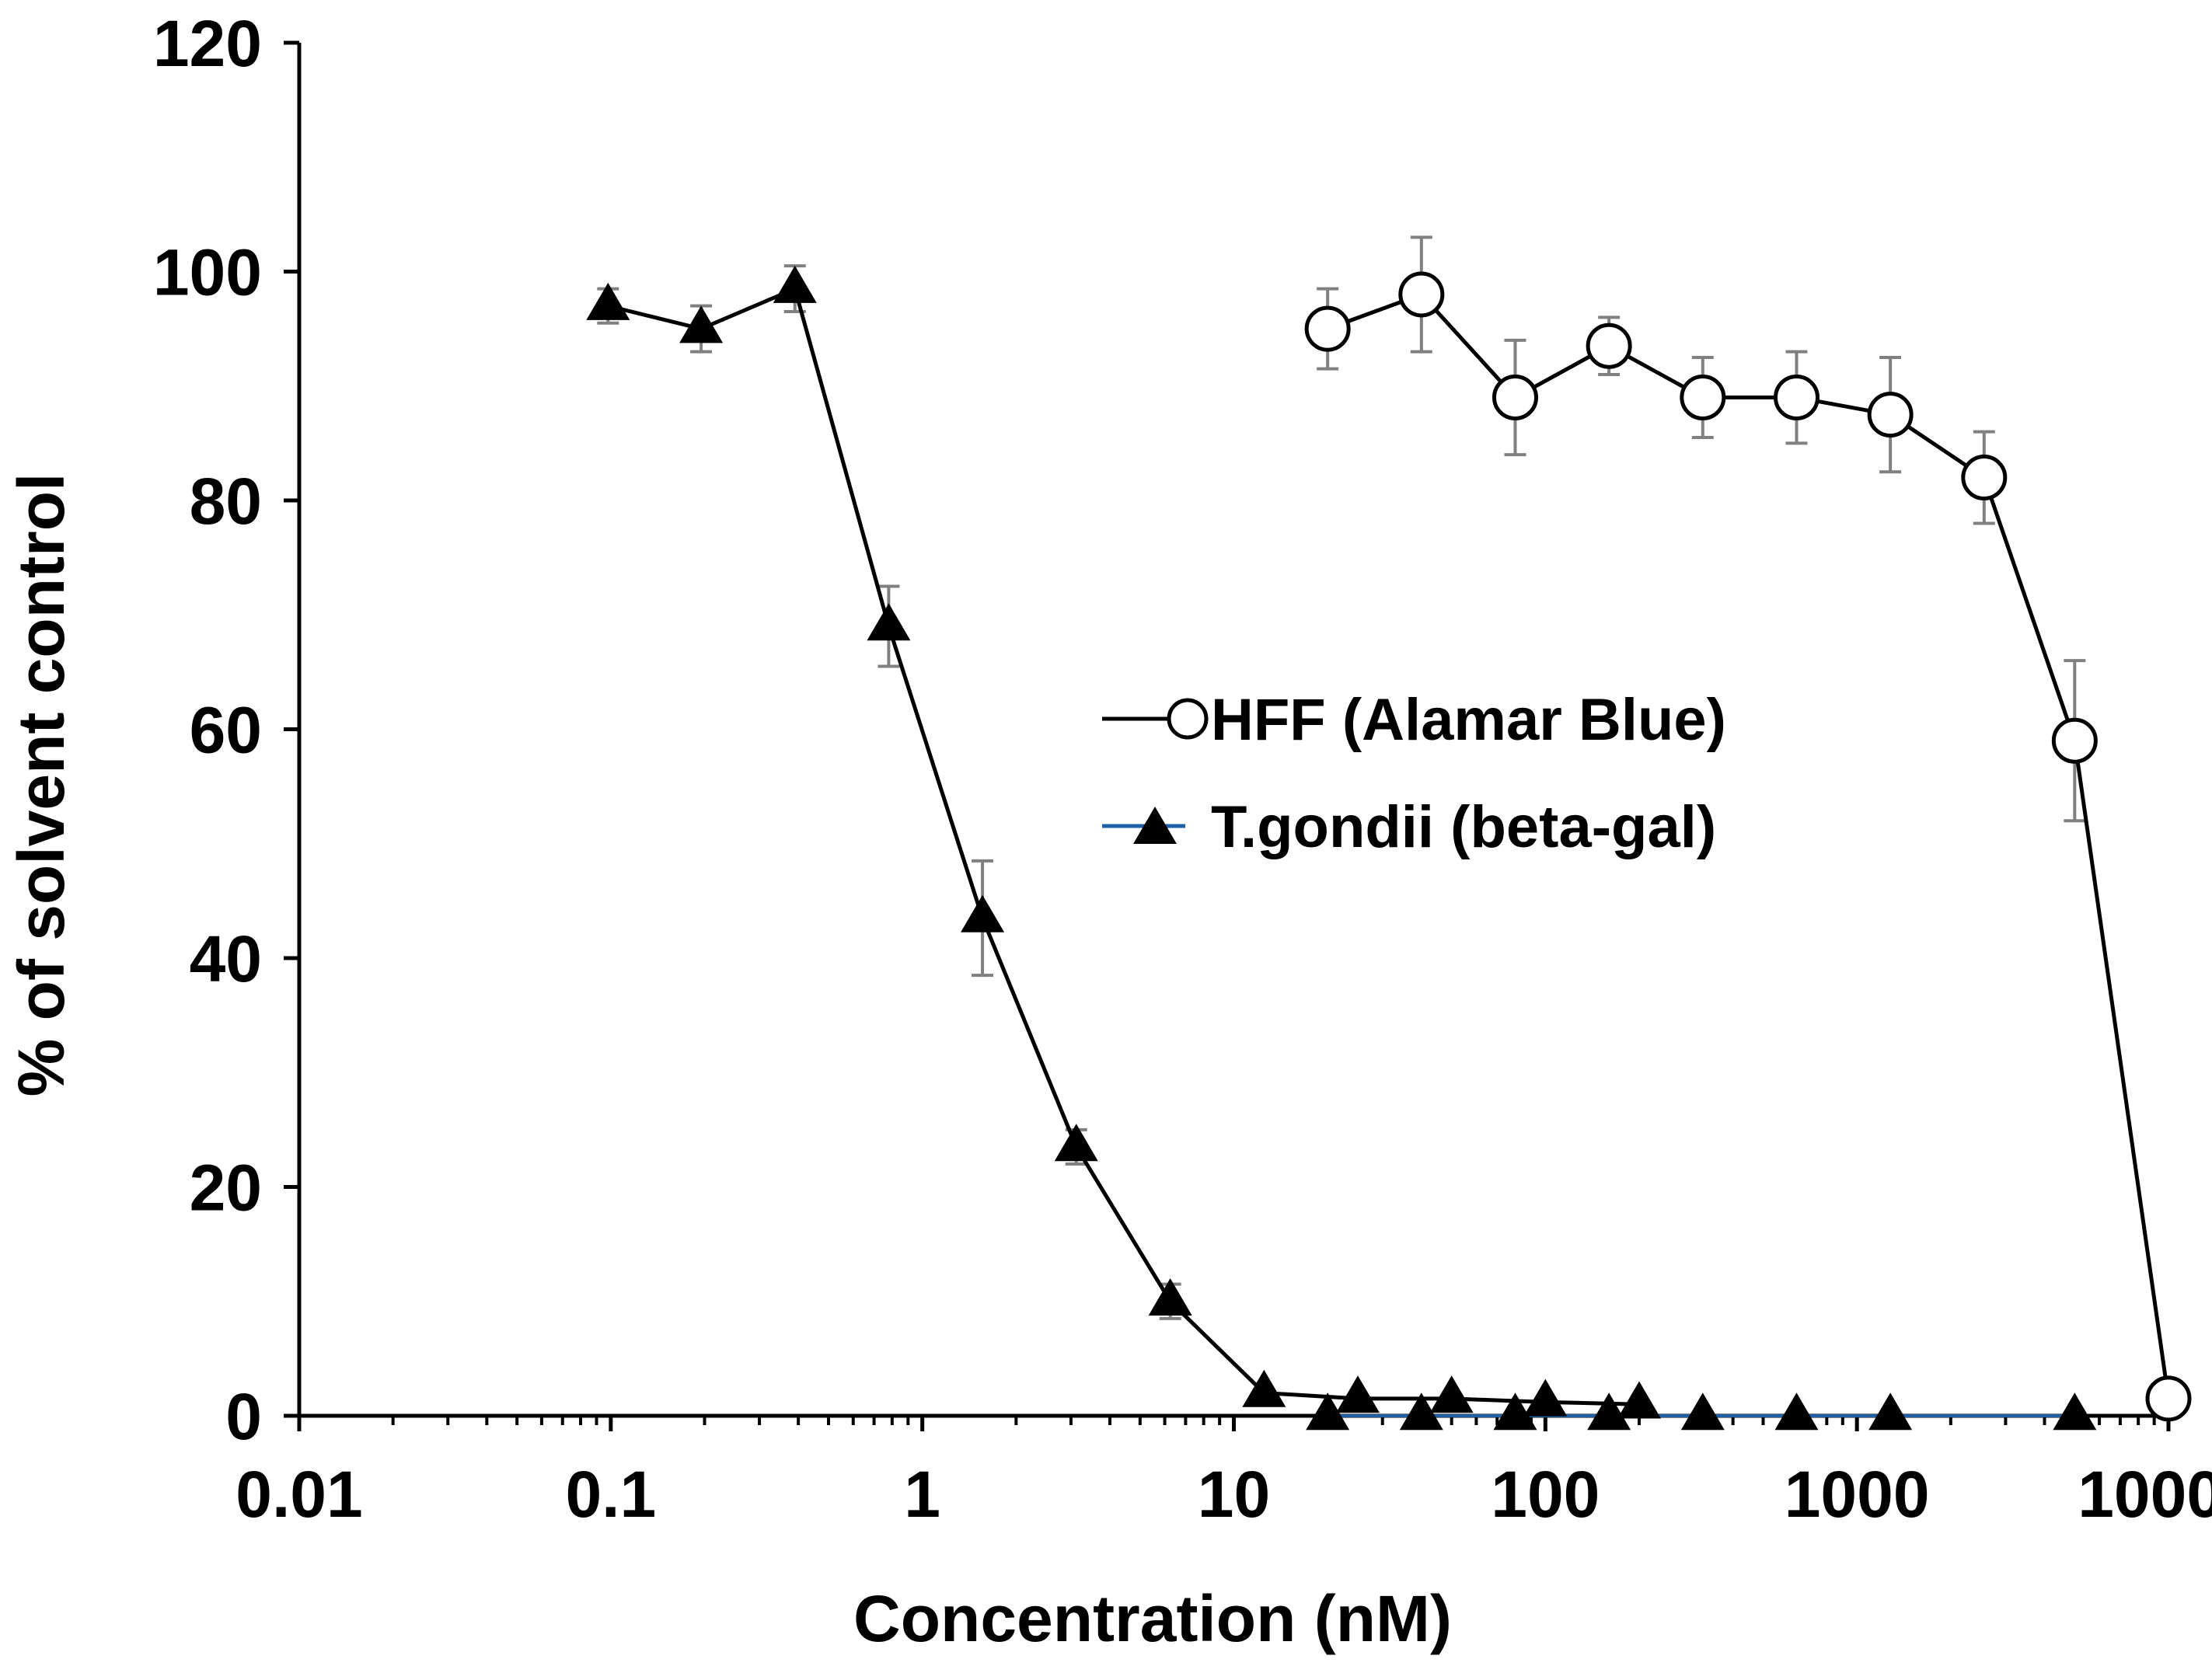 This screenshot has height=1673, width=2212. Describe the element at coordinates (2145, 1494) in the screenshot. I see `x-tick-label: 10000` at that location.